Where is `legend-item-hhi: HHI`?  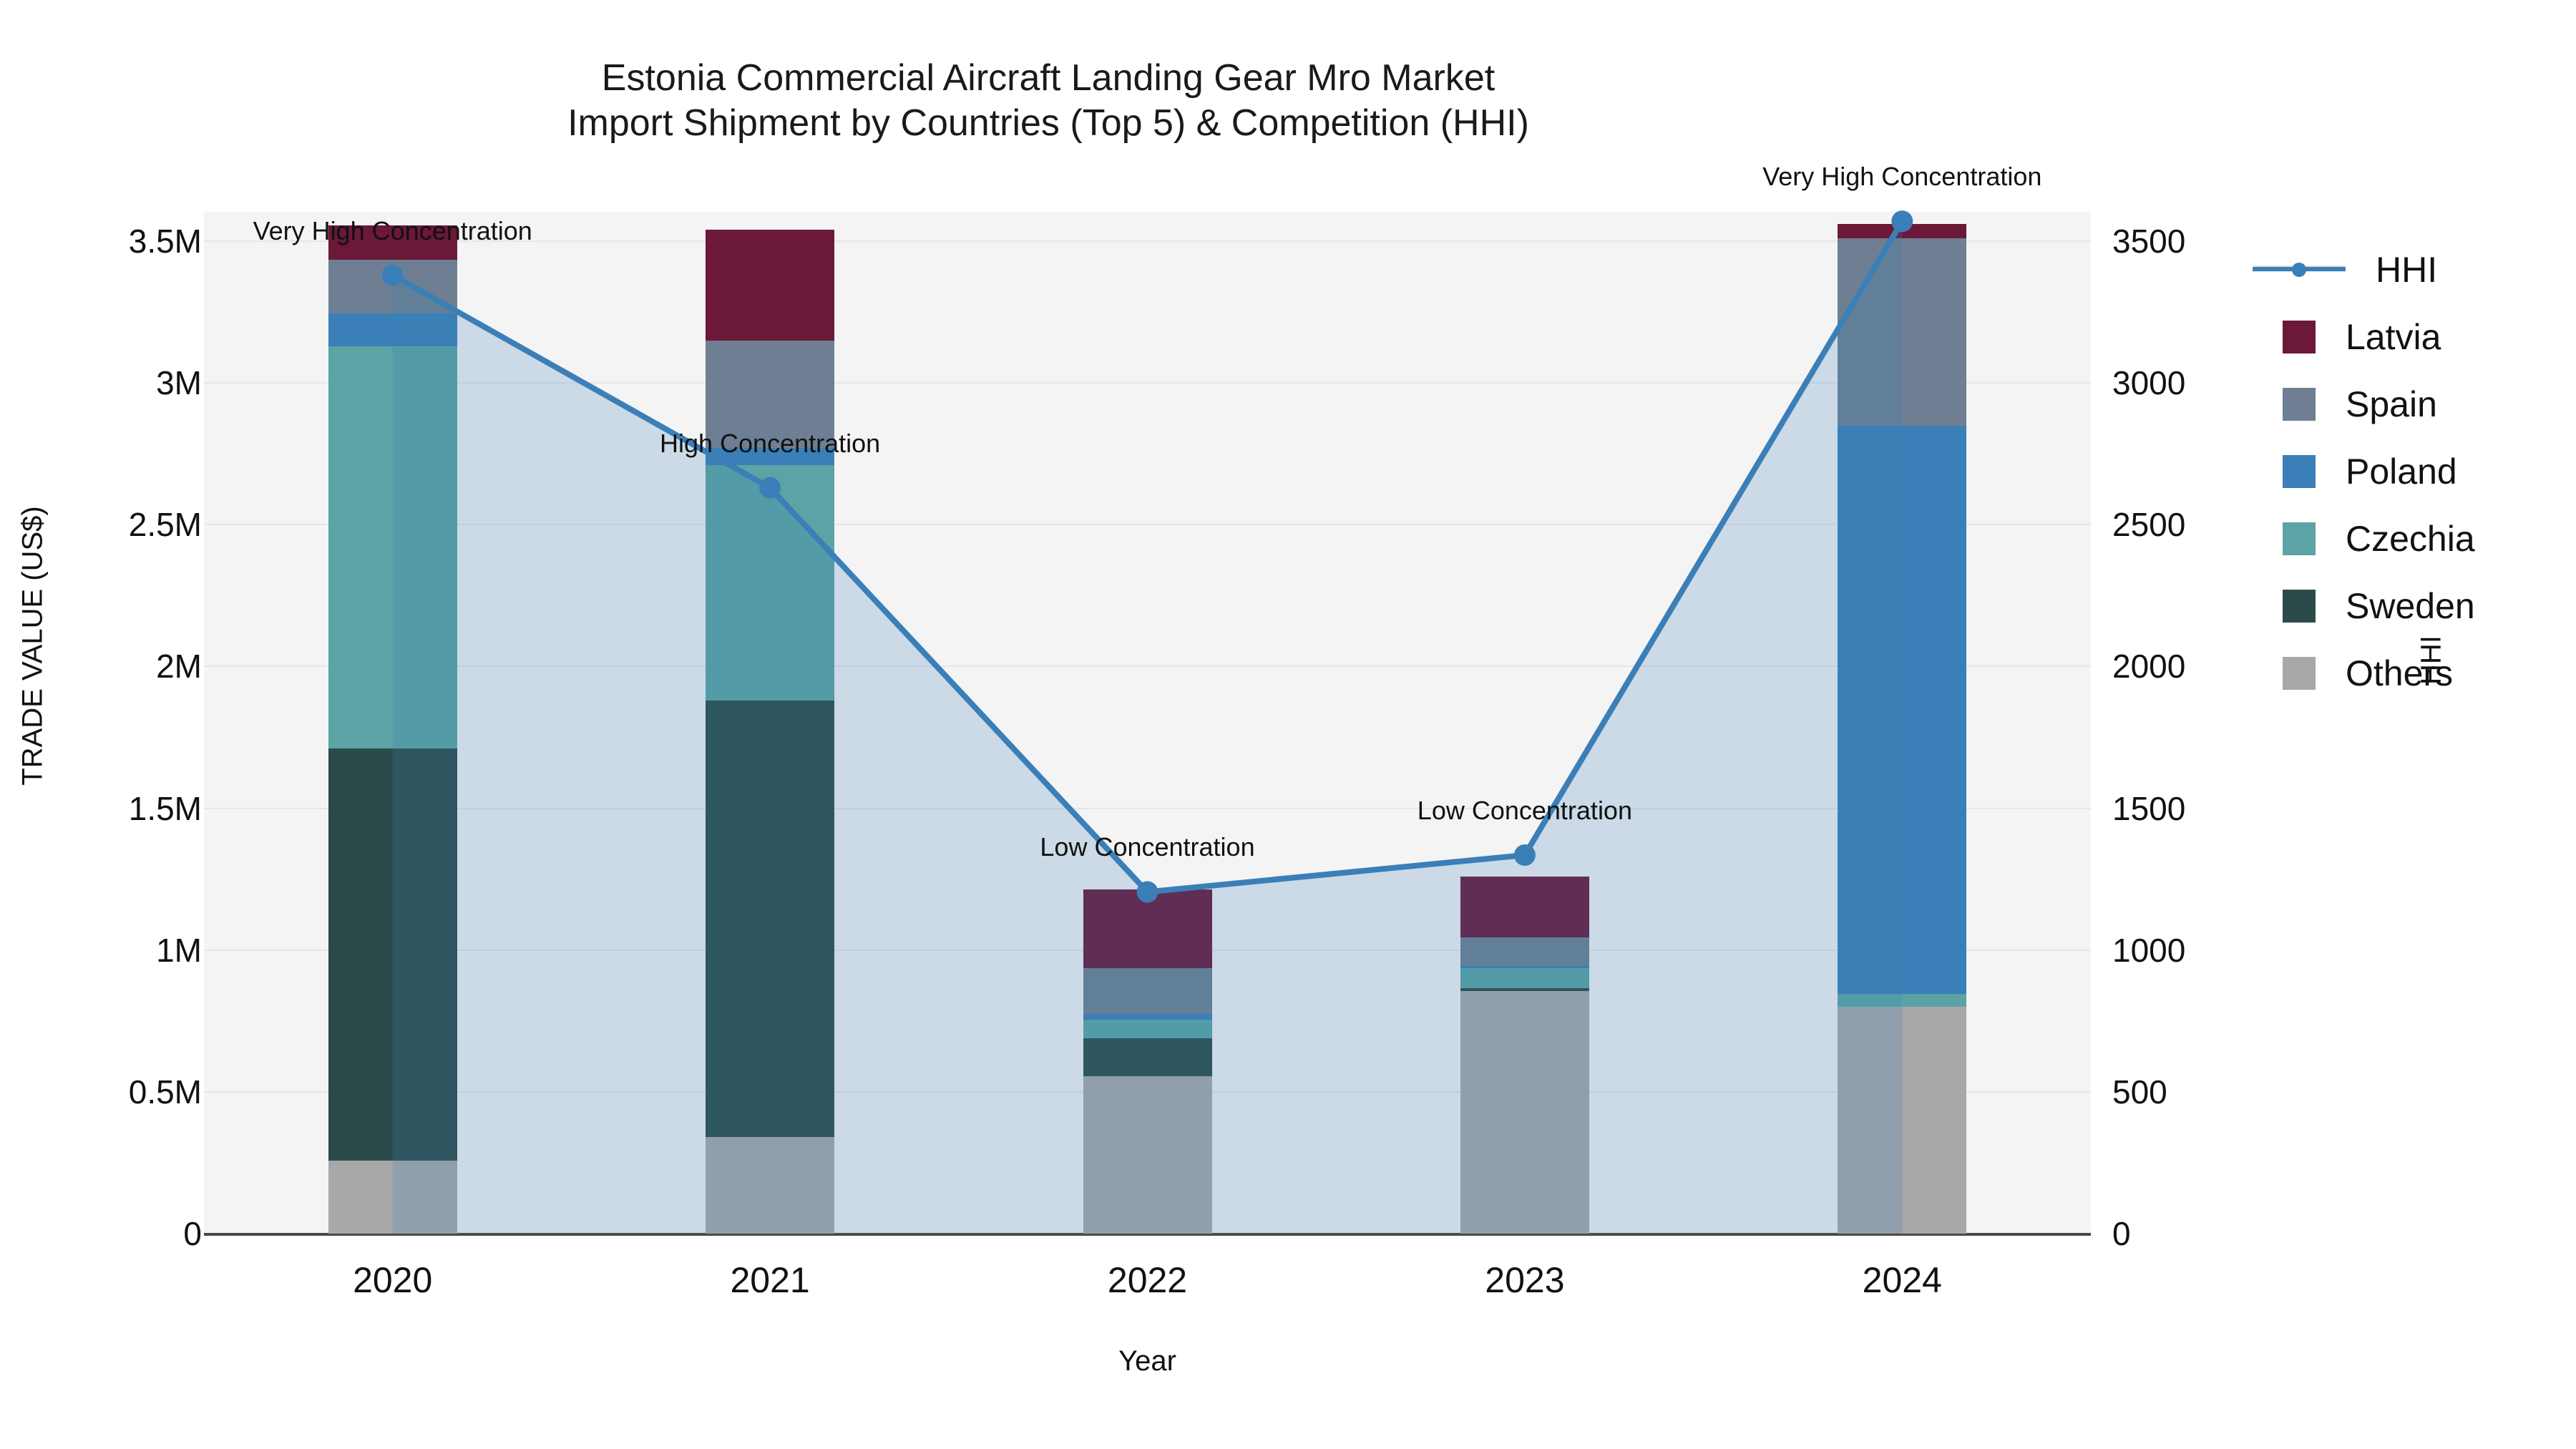
legend-item-hhi: HHI is located at coordinates (2411, 269).